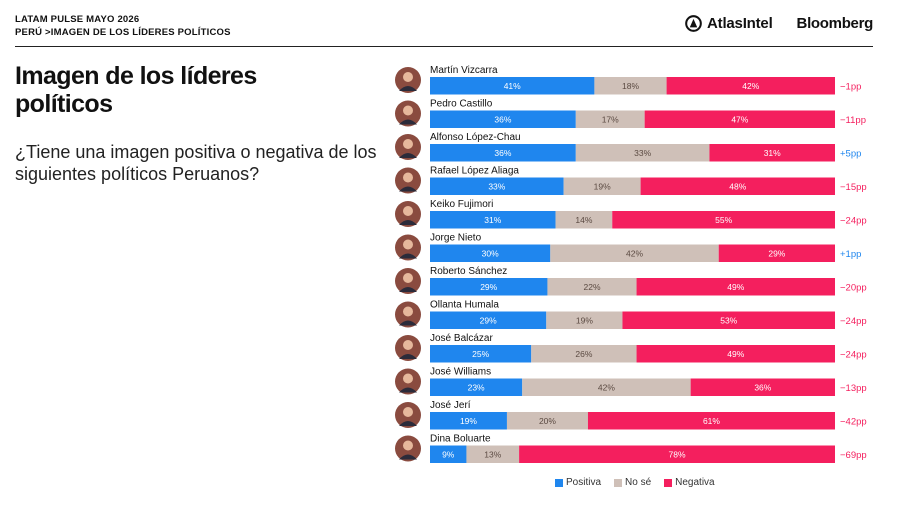 This screenshot has width=900, height=505. What do you see at coordinates (474, 171) in the screenshot?
I see `politician-name: Rafael López Aliaga` at bounding box center [474, 171].